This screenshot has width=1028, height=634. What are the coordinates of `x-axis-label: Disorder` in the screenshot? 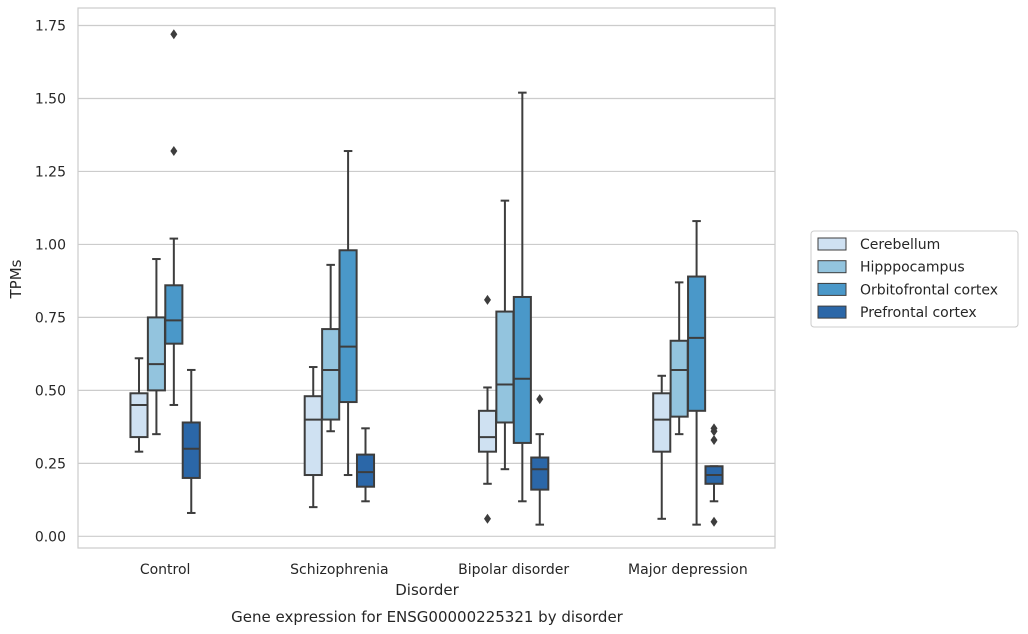 It's located at (427, 590).